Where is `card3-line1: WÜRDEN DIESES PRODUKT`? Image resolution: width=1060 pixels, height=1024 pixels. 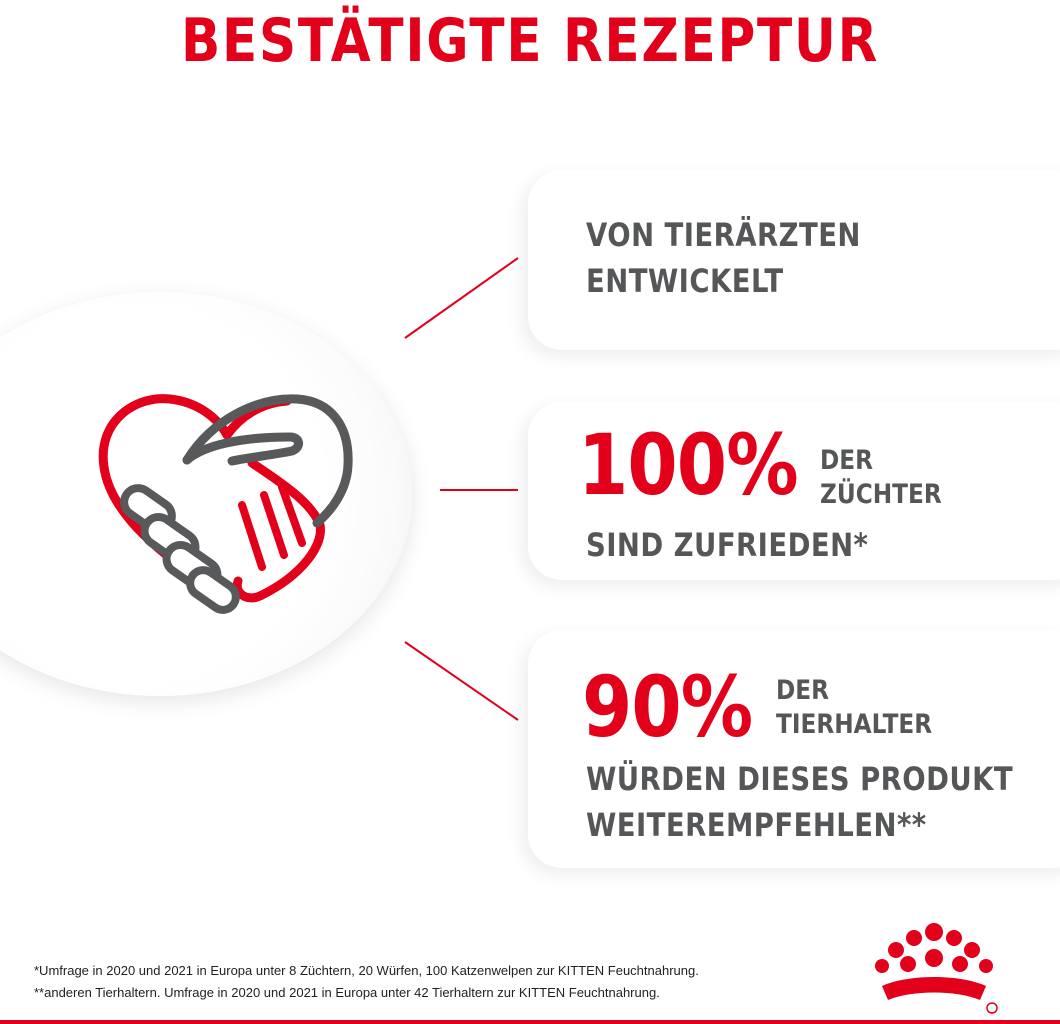 card3-line1: WÜRDEN DIESES PRODUKT is located at coordinates (800, 779).